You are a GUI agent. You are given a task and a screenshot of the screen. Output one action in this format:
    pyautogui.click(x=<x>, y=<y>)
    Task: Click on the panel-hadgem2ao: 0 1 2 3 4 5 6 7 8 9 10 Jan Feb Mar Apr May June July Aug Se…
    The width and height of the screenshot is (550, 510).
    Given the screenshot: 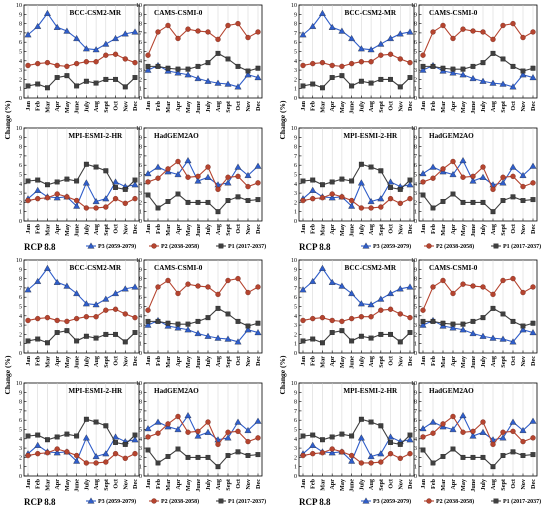 What is the action you would take?
    pyautogui.click(x=474, y=181)
    